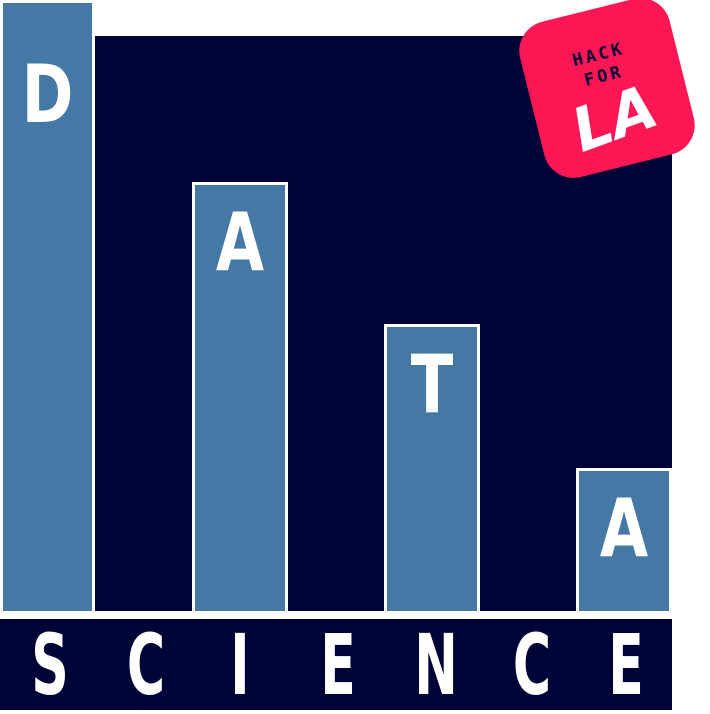  What do you see at coordinates (532, 665) in the screenshot?
I see `science-letter-c2: C` at bounding box center [532, 665].